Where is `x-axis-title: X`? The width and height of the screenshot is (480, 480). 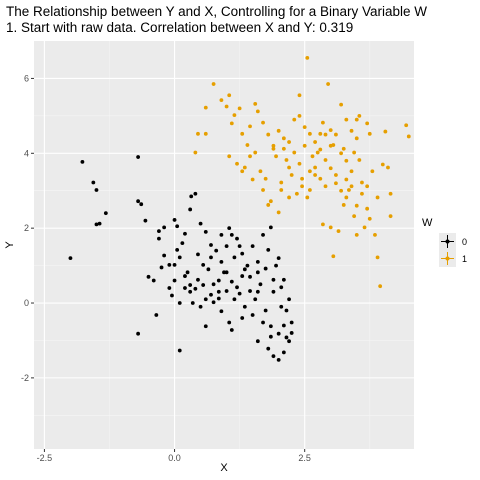
x-axis-title: X is located at coordinates (224, 468).